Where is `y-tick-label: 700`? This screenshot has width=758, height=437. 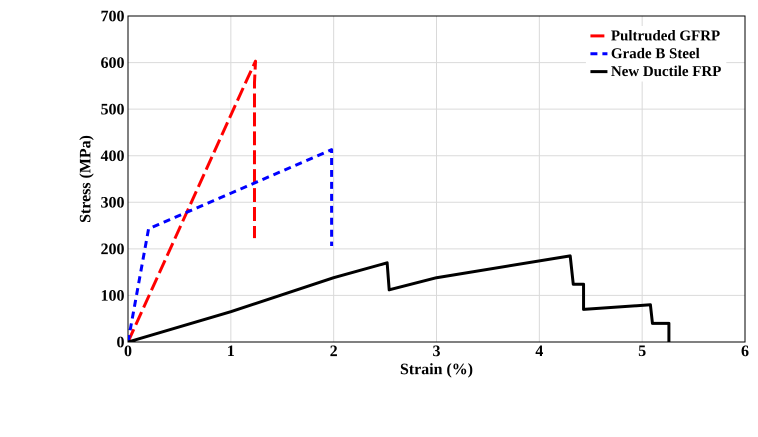 y-tick-label: 700 is located at coordinates (112, 16).